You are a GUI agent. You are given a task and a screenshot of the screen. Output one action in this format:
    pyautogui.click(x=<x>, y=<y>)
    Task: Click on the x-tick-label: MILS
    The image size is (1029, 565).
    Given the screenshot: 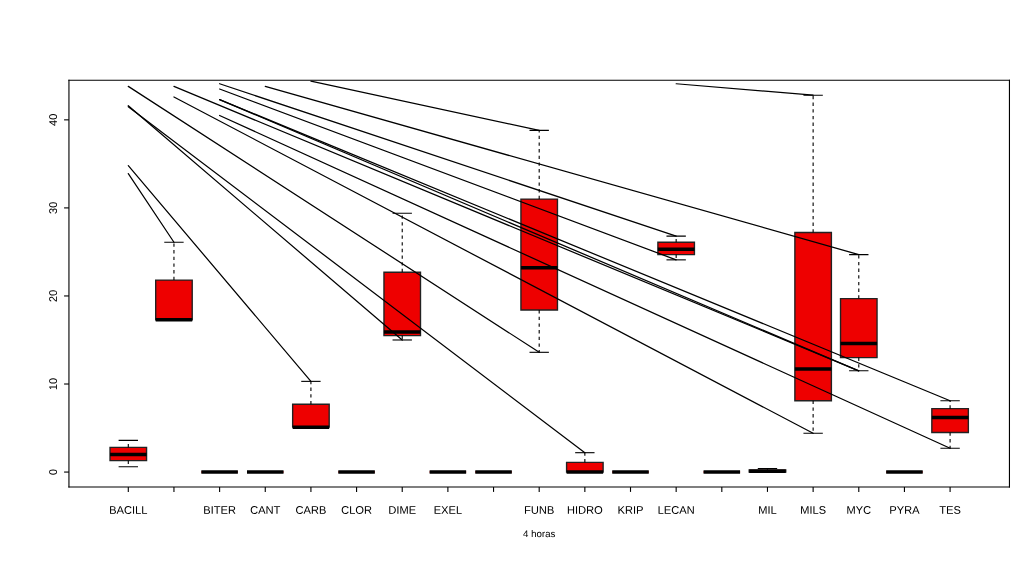 What is the action you would take?
    pyautogui.click(x=813, y=510)
    